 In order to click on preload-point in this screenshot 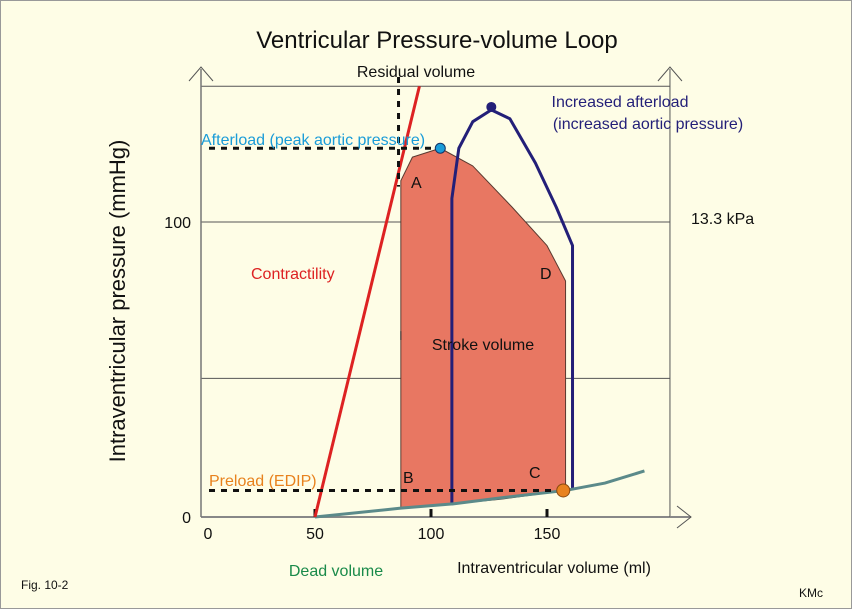, I will do `click(563, 490)`.